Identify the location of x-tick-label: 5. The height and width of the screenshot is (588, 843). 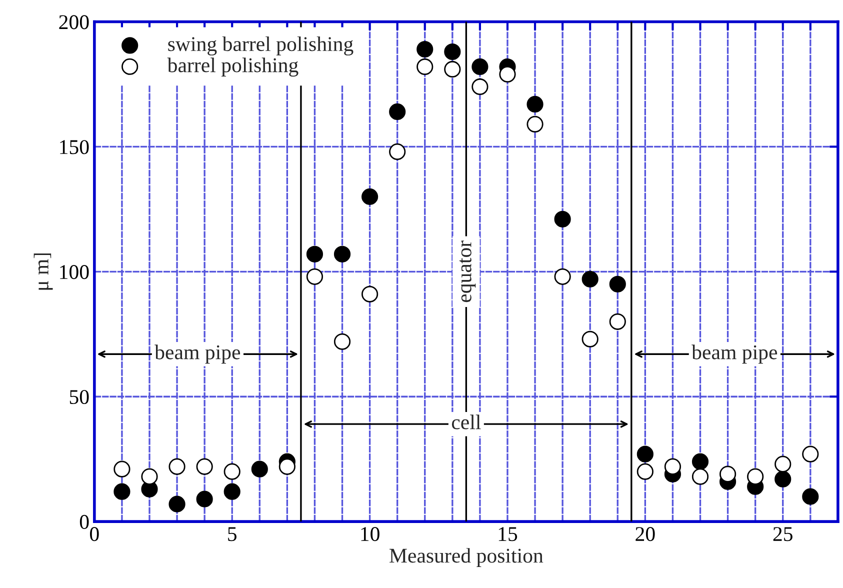
(232, 534).